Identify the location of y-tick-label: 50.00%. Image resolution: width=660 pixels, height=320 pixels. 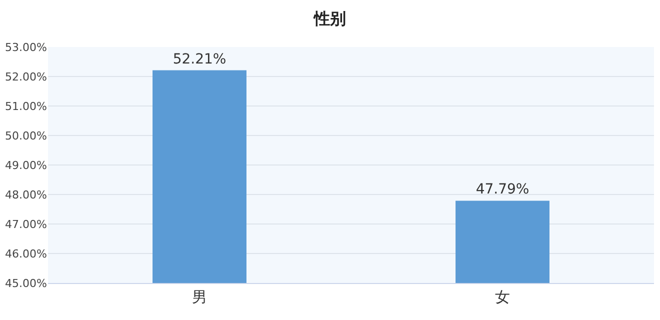
(26, 135).